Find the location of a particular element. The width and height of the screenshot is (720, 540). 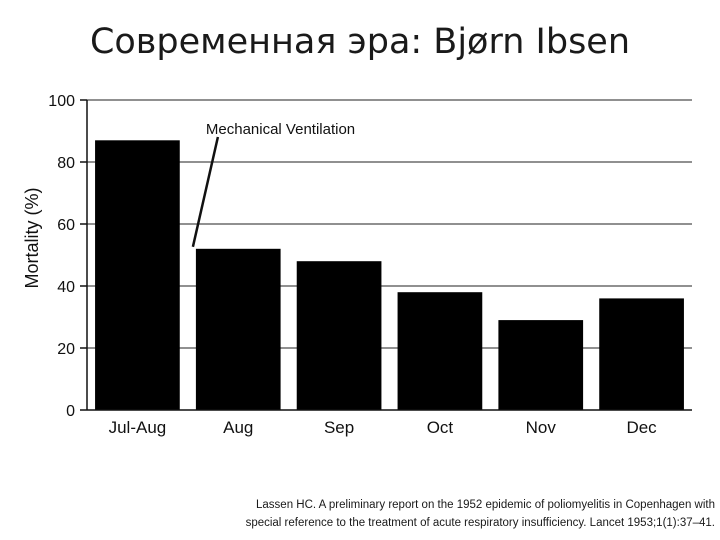

y-tick-label-100: 100 is located at coordinates (61, 101).